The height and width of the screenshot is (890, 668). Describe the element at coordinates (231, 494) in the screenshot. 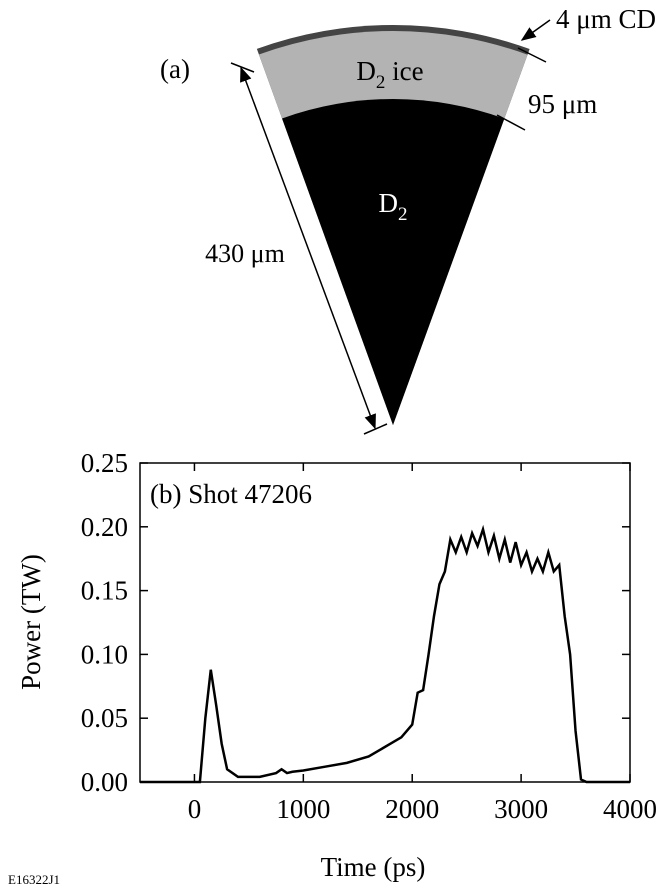

I see `chart-title: (b) Shot 47206` at that location.